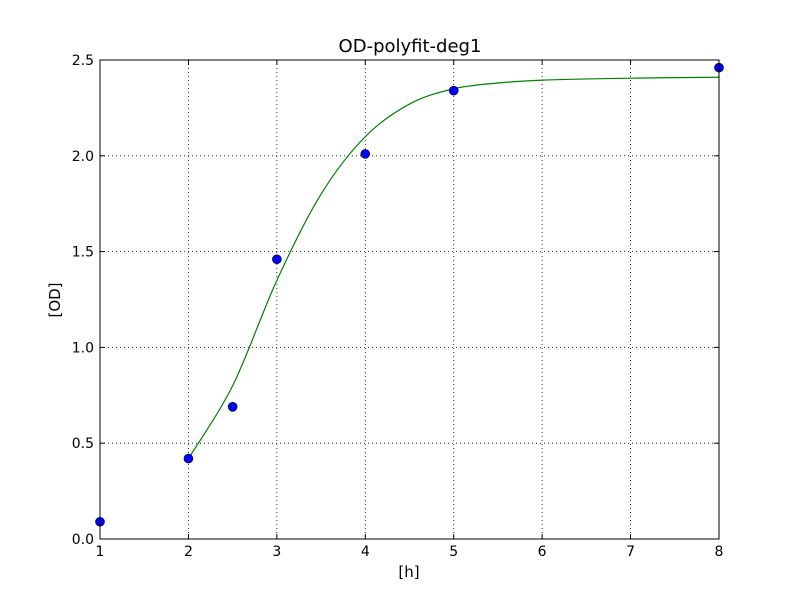  I want to click on x-tick-label: 4, so click(365, 552).